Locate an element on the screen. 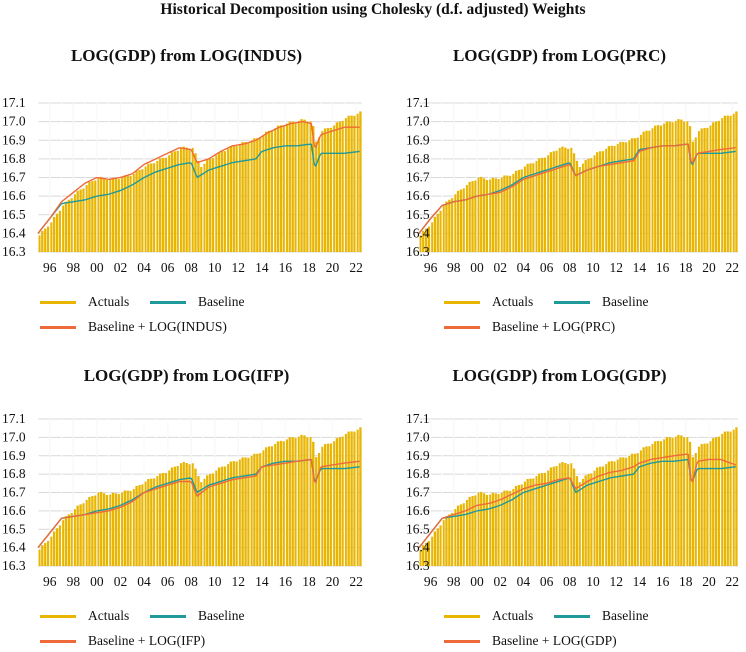 The image size is (746, 652). x-tick-label: 08 is located at coordinates (570, 581).